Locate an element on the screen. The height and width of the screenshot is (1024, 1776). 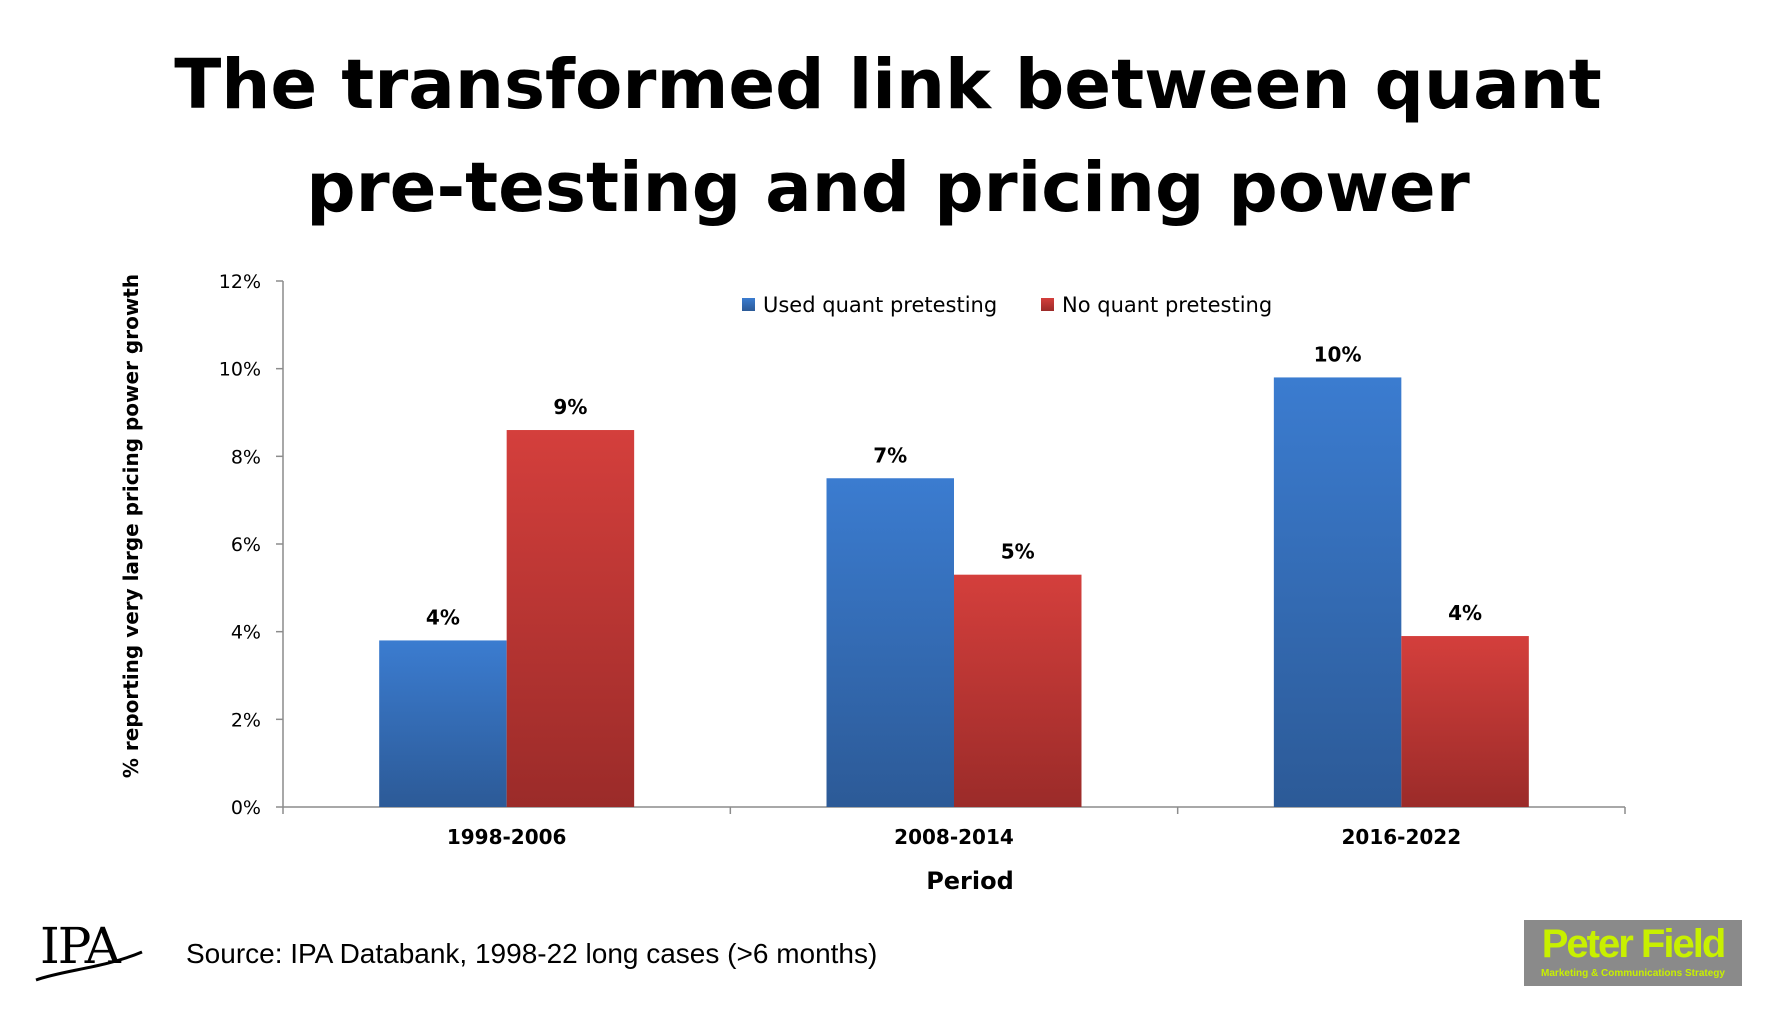
y-tick-label: 4% is located at coordinates (246, 633).